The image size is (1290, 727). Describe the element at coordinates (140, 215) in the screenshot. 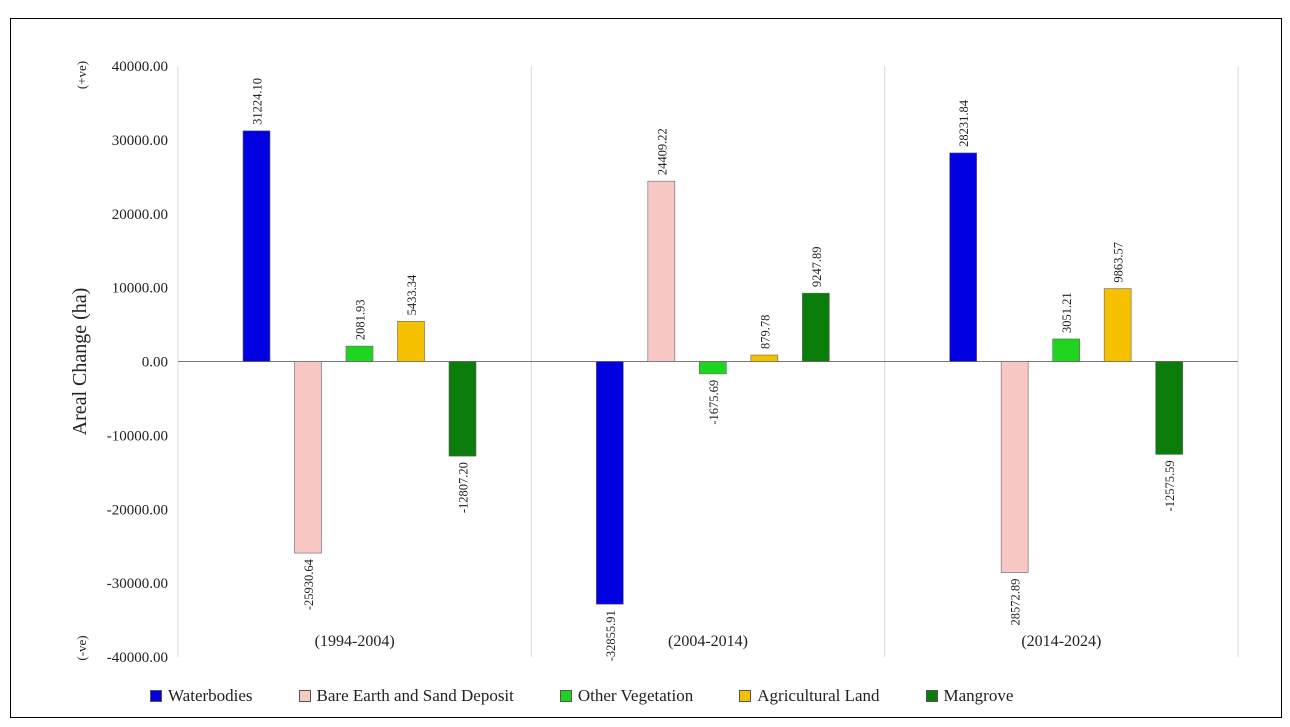

I see `y-tick-label: 20000.00` at that location.